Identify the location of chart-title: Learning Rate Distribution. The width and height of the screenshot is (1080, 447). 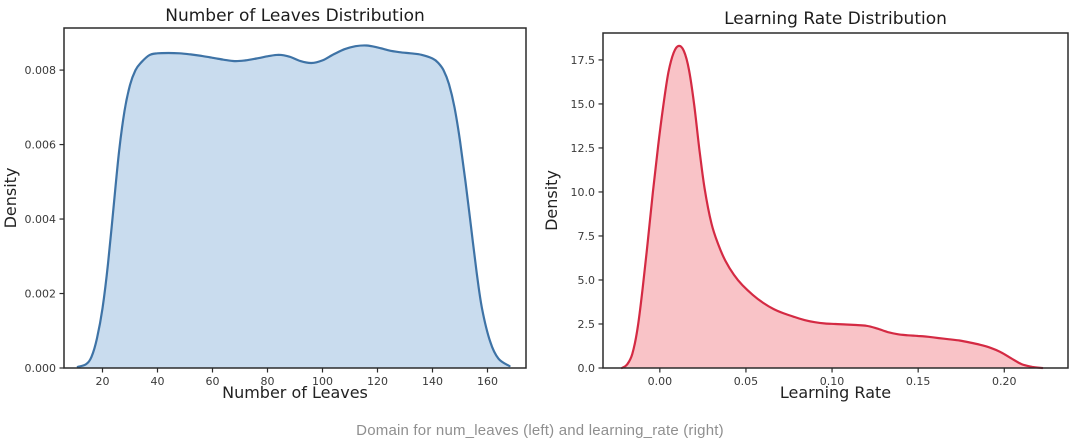
(835, 19).